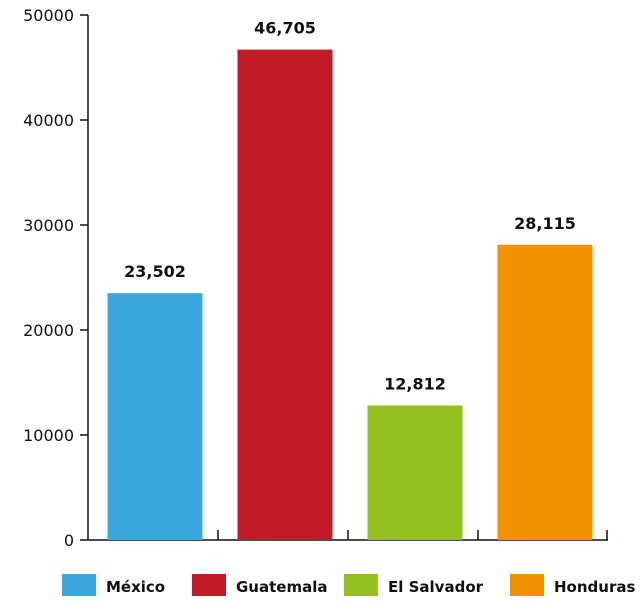 The image size is (640, 602). What do you see at coordinates (48, 435) in the screenshot?
I see `y-tick-label: 10000` at bounding box center [48, 435].